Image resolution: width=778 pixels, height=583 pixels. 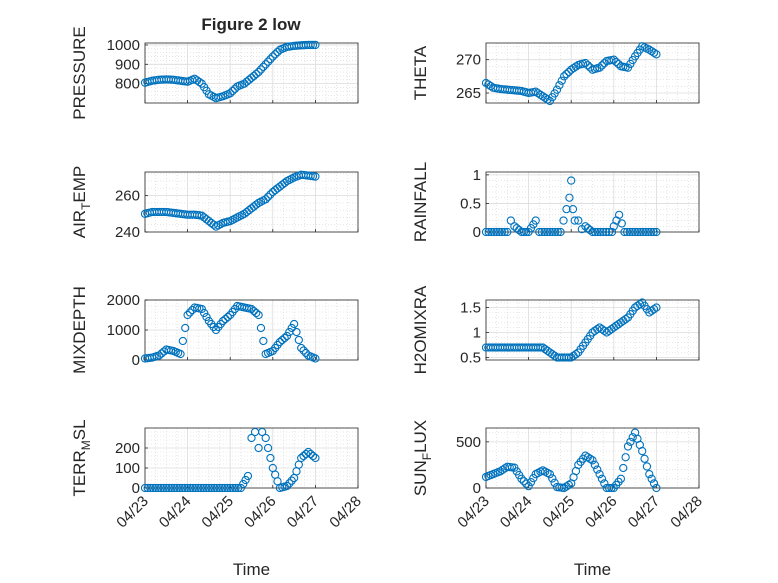 I want to click on y-tick-label: 265, so click(x=468, y=93).